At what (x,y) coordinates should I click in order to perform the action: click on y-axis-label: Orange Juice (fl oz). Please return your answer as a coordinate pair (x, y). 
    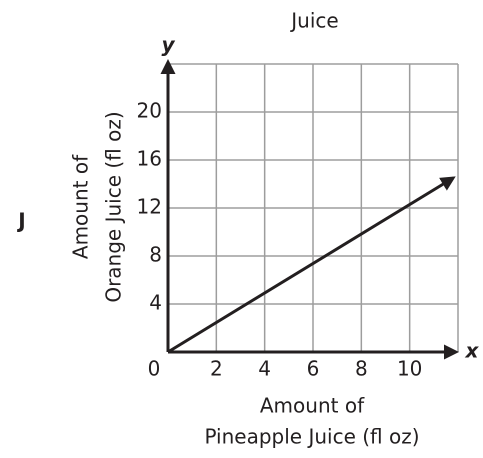
    Looking at the image, I should click on (114, 206).